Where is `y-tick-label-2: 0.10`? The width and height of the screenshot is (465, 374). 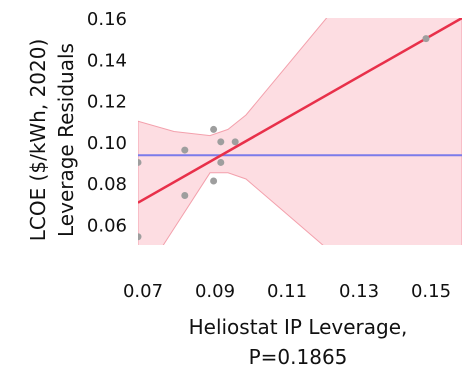 y-tick-label-2: 0.10 is located at coordinates (107, 143).